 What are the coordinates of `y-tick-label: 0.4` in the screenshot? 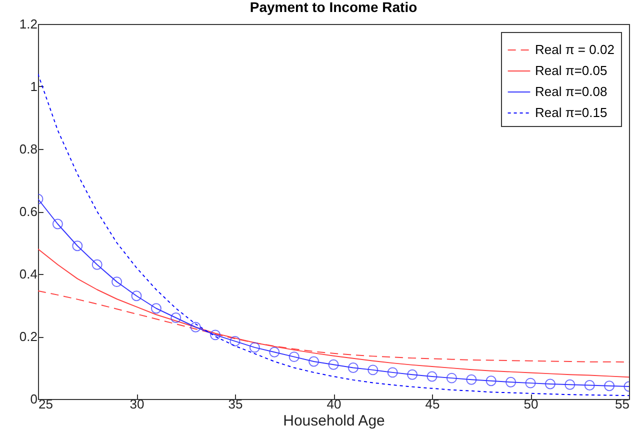 It's located at (28, 274).